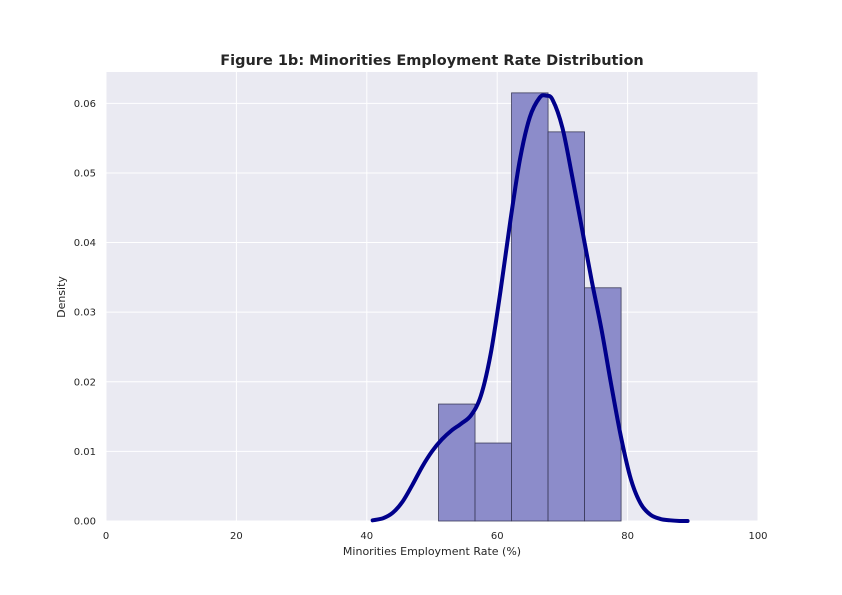  I want to click on x-tick-label: 40, so click(366, 536).